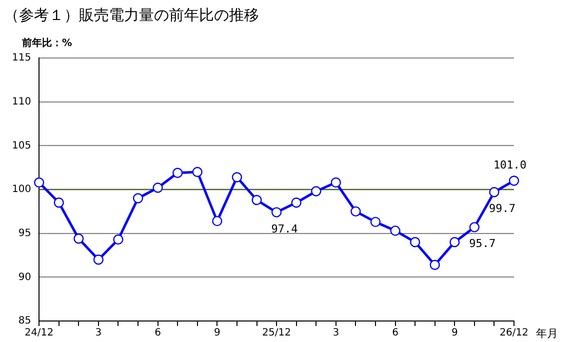  I want to click on y-axis-title: 前年比：%, so click(47, 43).